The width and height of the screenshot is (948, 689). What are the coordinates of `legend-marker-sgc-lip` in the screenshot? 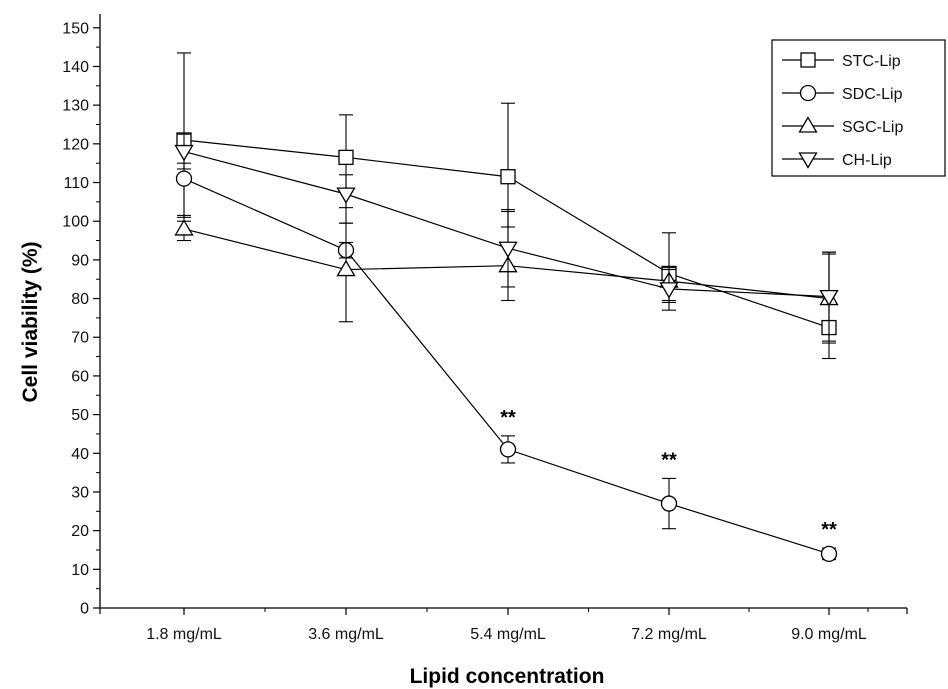 It's located at (808, 124).